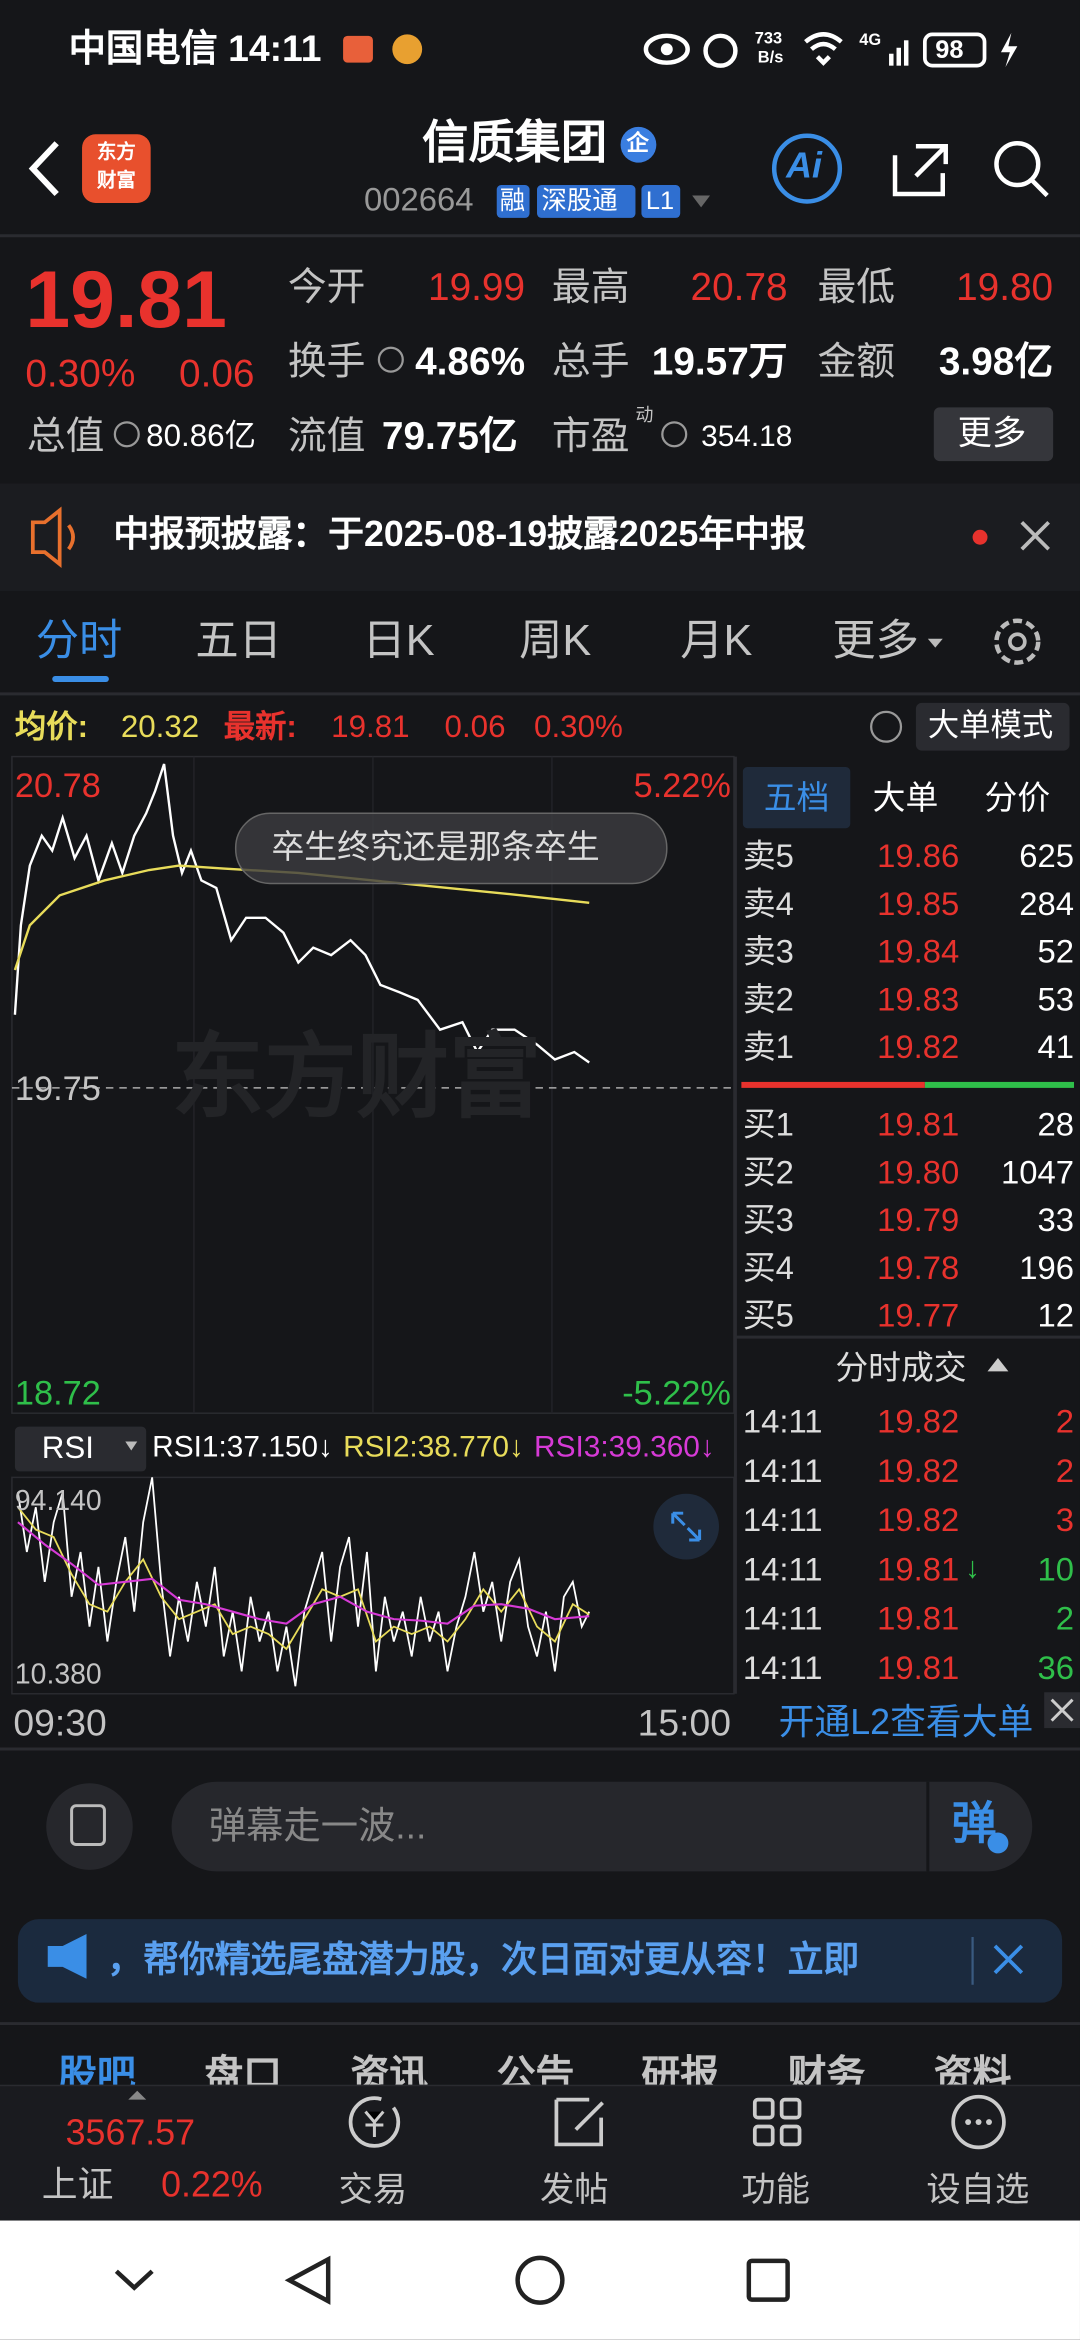 Image resolution: width=1080 pixels, height=2340 pixels. What do you see at coordinates (80, 373) in the screenshot?
I see `change-pct: 0.30%` at bounding box center [80, 373].